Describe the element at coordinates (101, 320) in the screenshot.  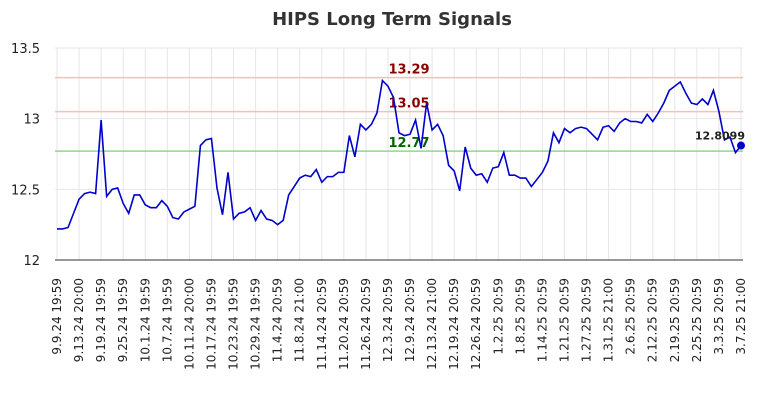
I see `x-tick-label: 9.19.24 19:59` at that location.